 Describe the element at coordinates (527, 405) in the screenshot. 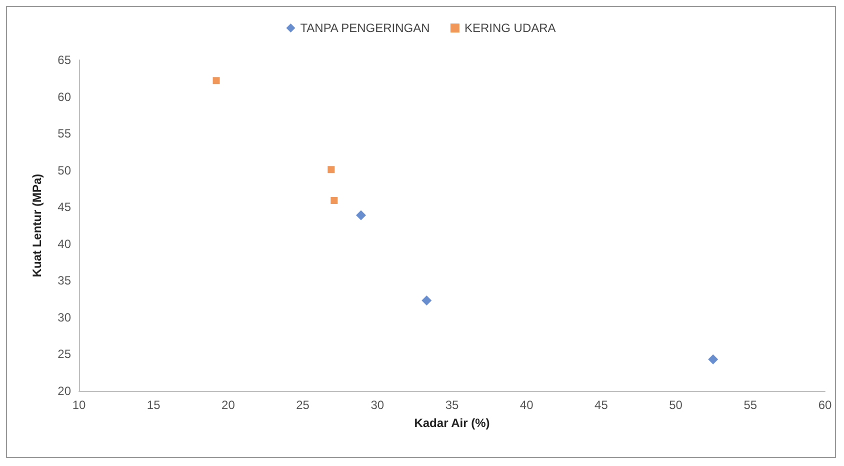

I see `x-tick-label: 40` at that location.